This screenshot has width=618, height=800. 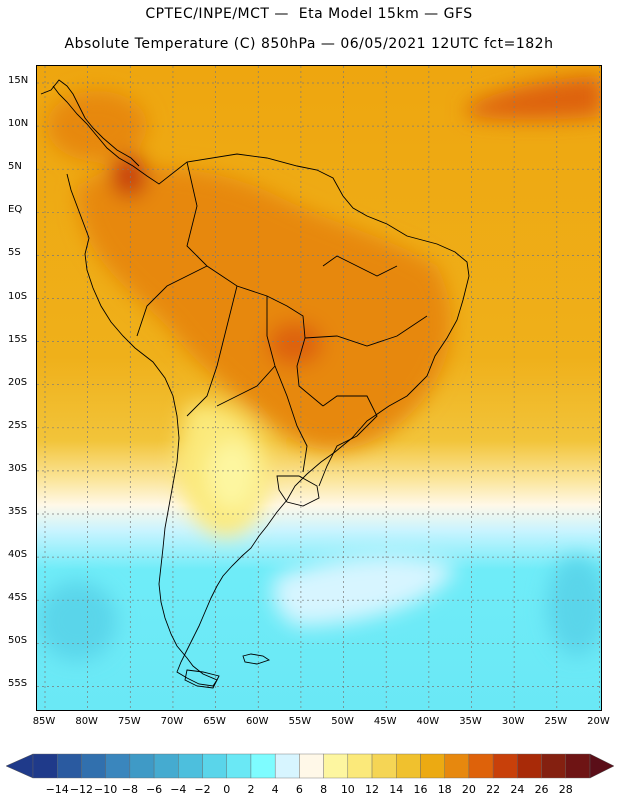 I want to click on latitude-label: 5N, so click(x=15, y=167).